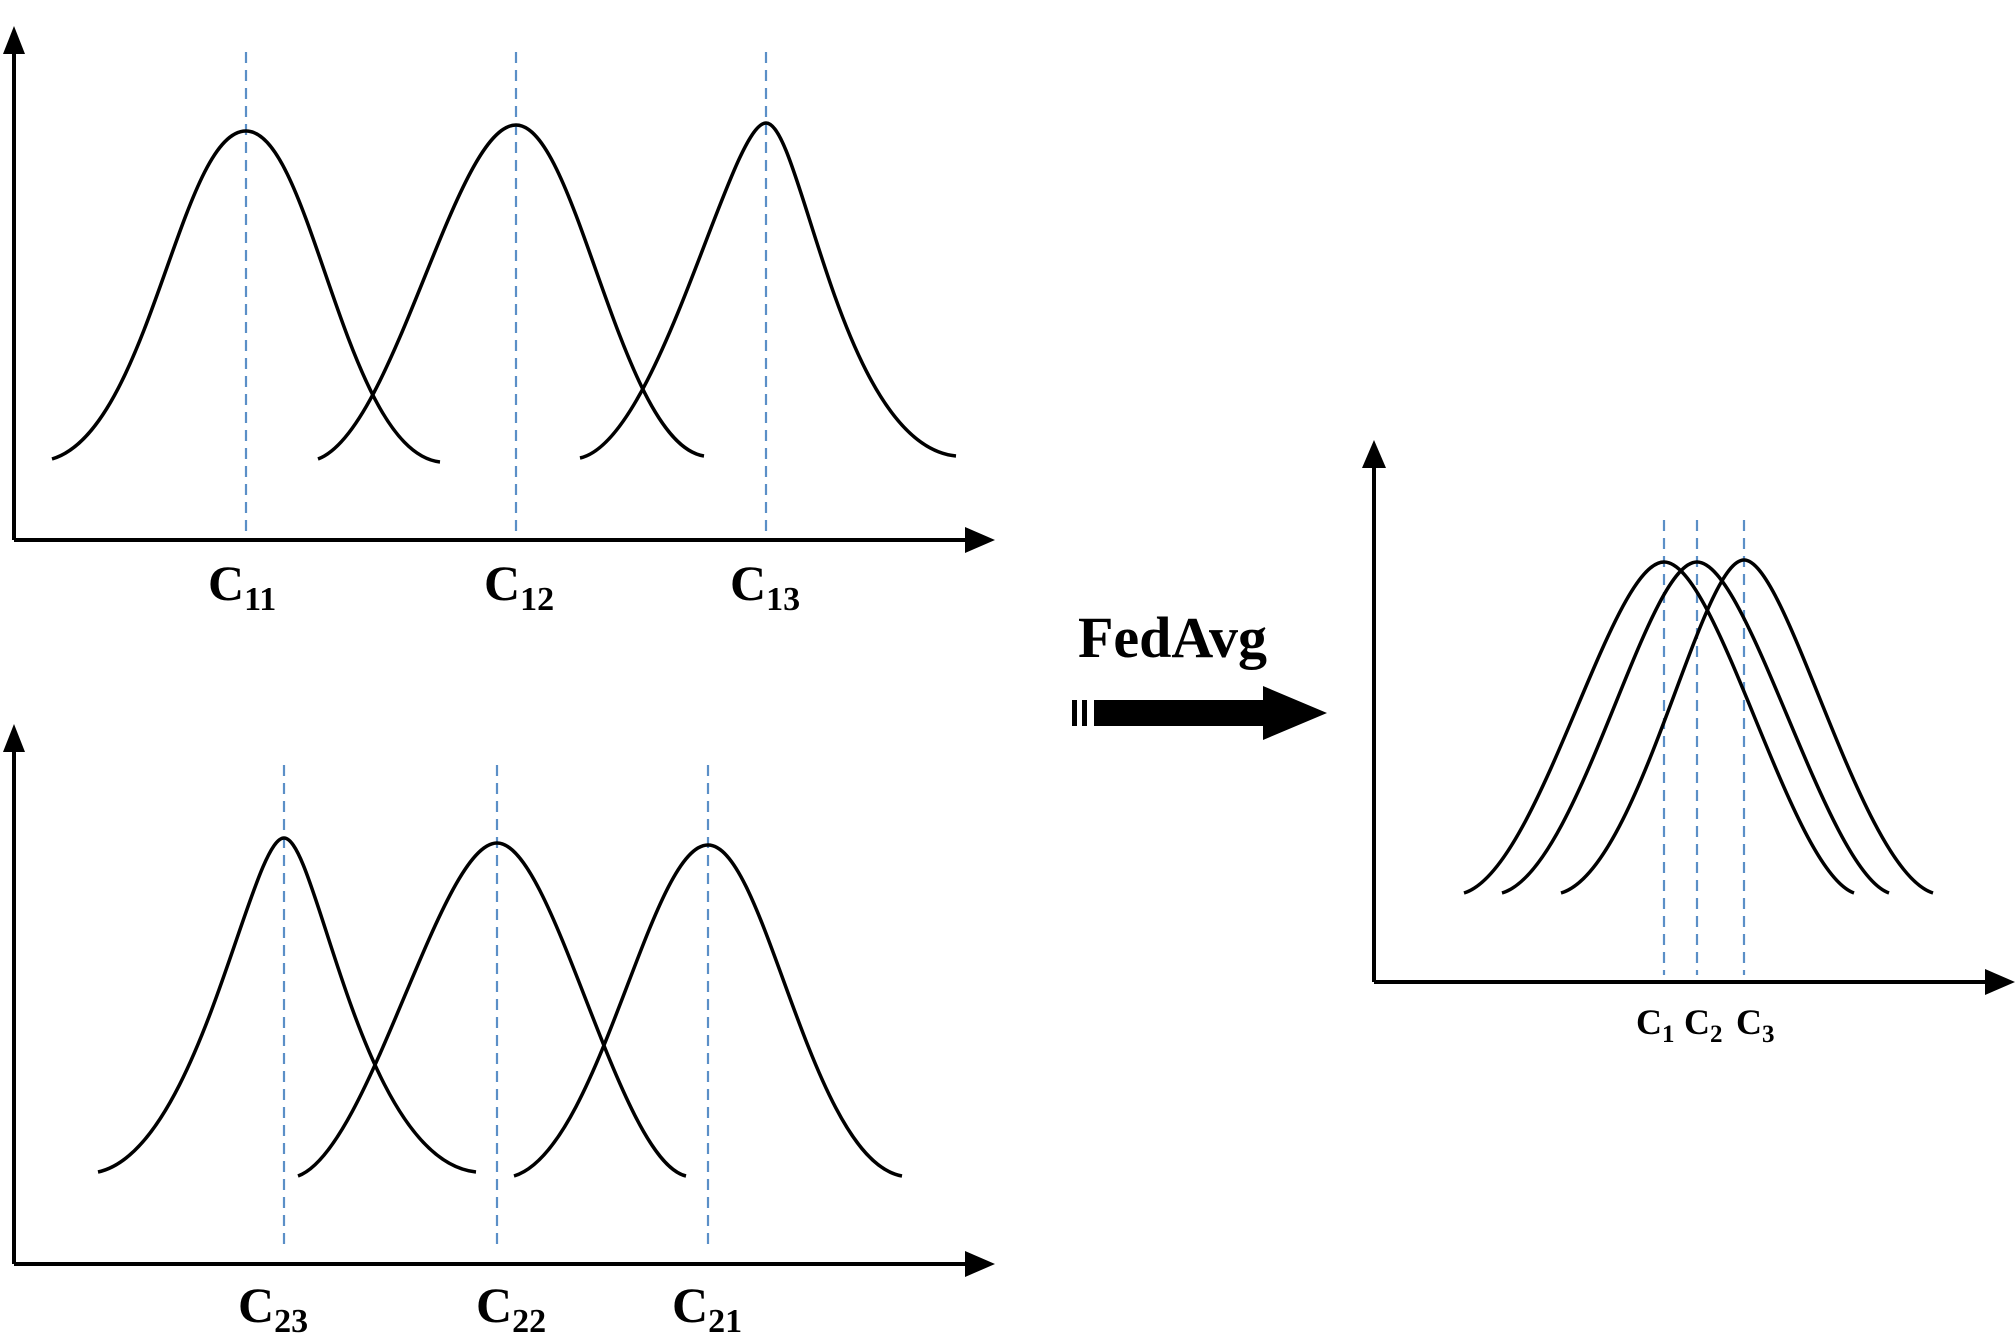  What do you see at coordinates (768, 290) in the screenshot?
I see `curve-c13` at bounding box center [768, 290].